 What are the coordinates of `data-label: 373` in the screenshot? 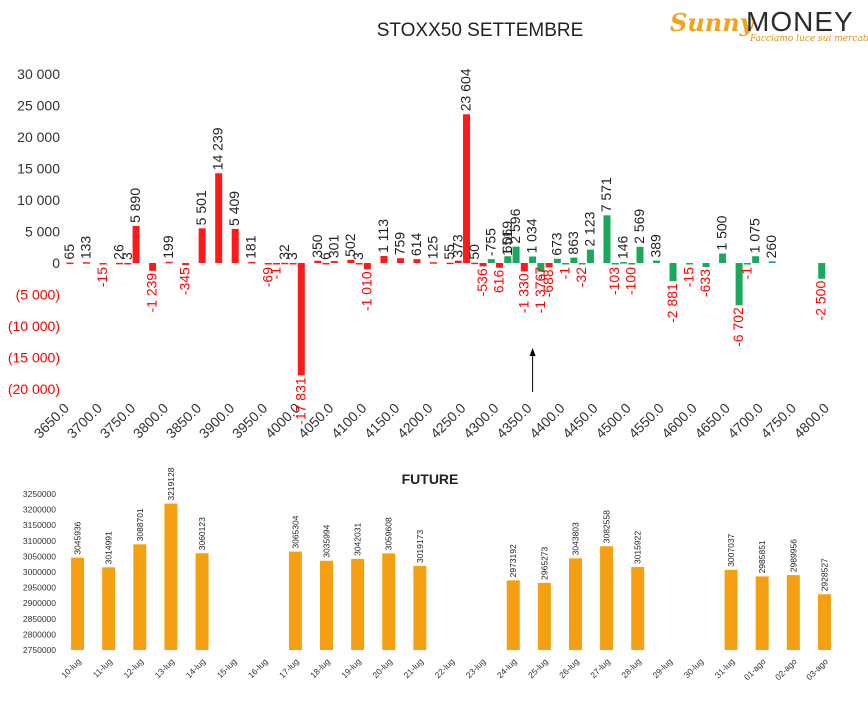 It's located at (457, 246).